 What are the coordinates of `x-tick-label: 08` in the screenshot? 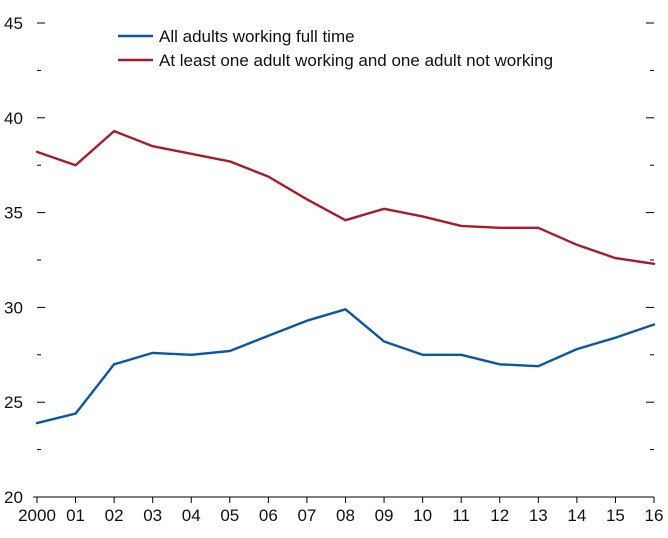 It's located at (345, 515).